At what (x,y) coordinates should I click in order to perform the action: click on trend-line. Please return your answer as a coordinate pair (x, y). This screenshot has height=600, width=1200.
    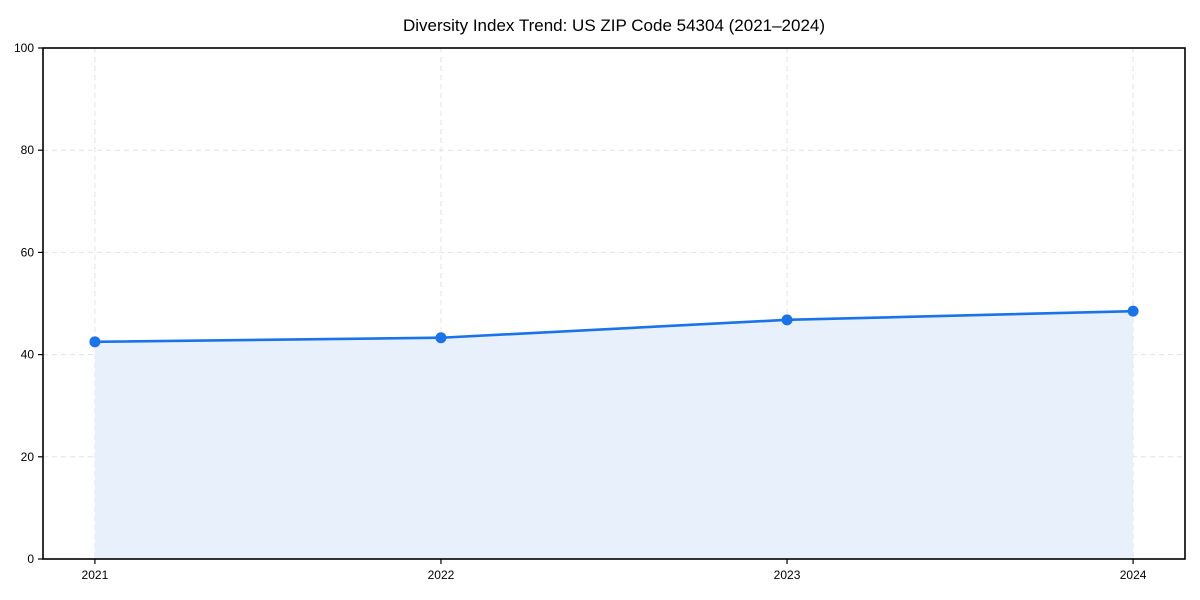
    Looking at the image, I should click on (614, 326).